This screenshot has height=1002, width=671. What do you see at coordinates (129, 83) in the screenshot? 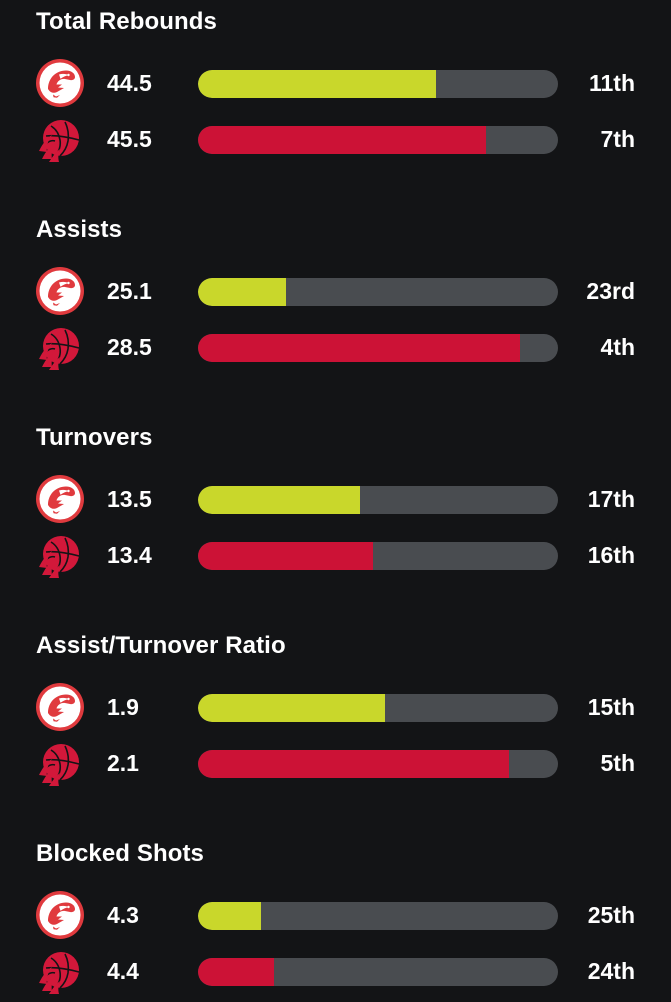
I see `stat-value: 44.5` at bounding box center [129, 83].